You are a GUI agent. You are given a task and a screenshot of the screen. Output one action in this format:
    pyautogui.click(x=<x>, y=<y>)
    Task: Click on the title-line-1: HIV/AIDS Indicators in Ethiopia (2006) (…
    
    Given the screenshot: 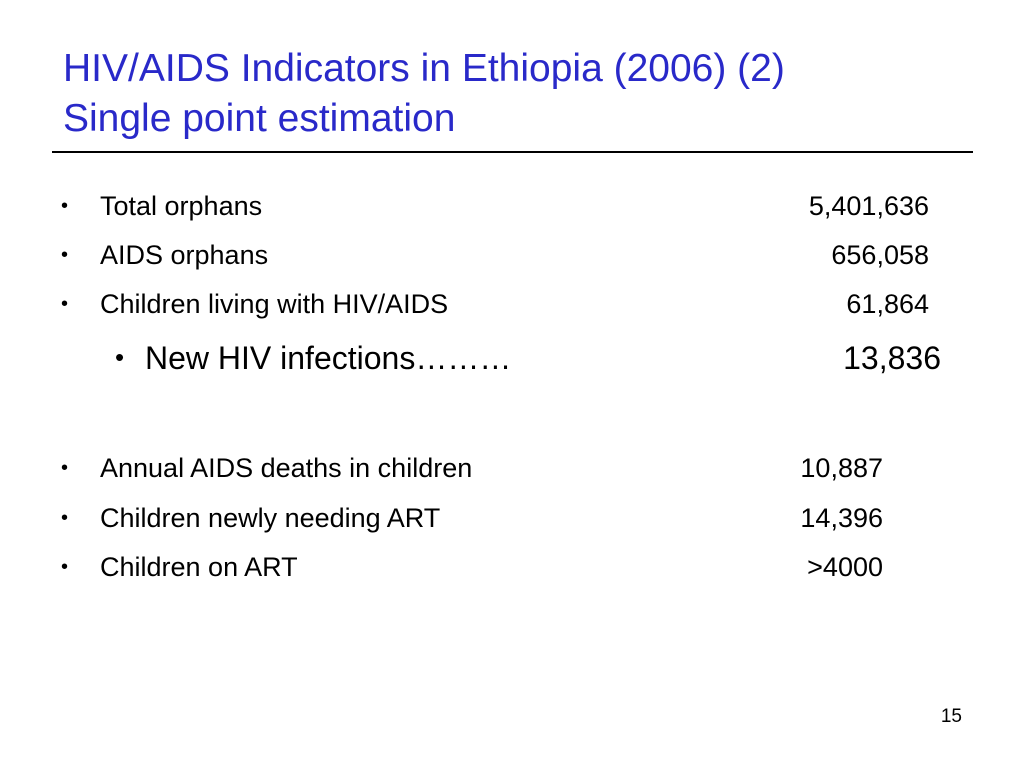 What is the action you would take?
    pyautogui.click(x=424, y=68)
    